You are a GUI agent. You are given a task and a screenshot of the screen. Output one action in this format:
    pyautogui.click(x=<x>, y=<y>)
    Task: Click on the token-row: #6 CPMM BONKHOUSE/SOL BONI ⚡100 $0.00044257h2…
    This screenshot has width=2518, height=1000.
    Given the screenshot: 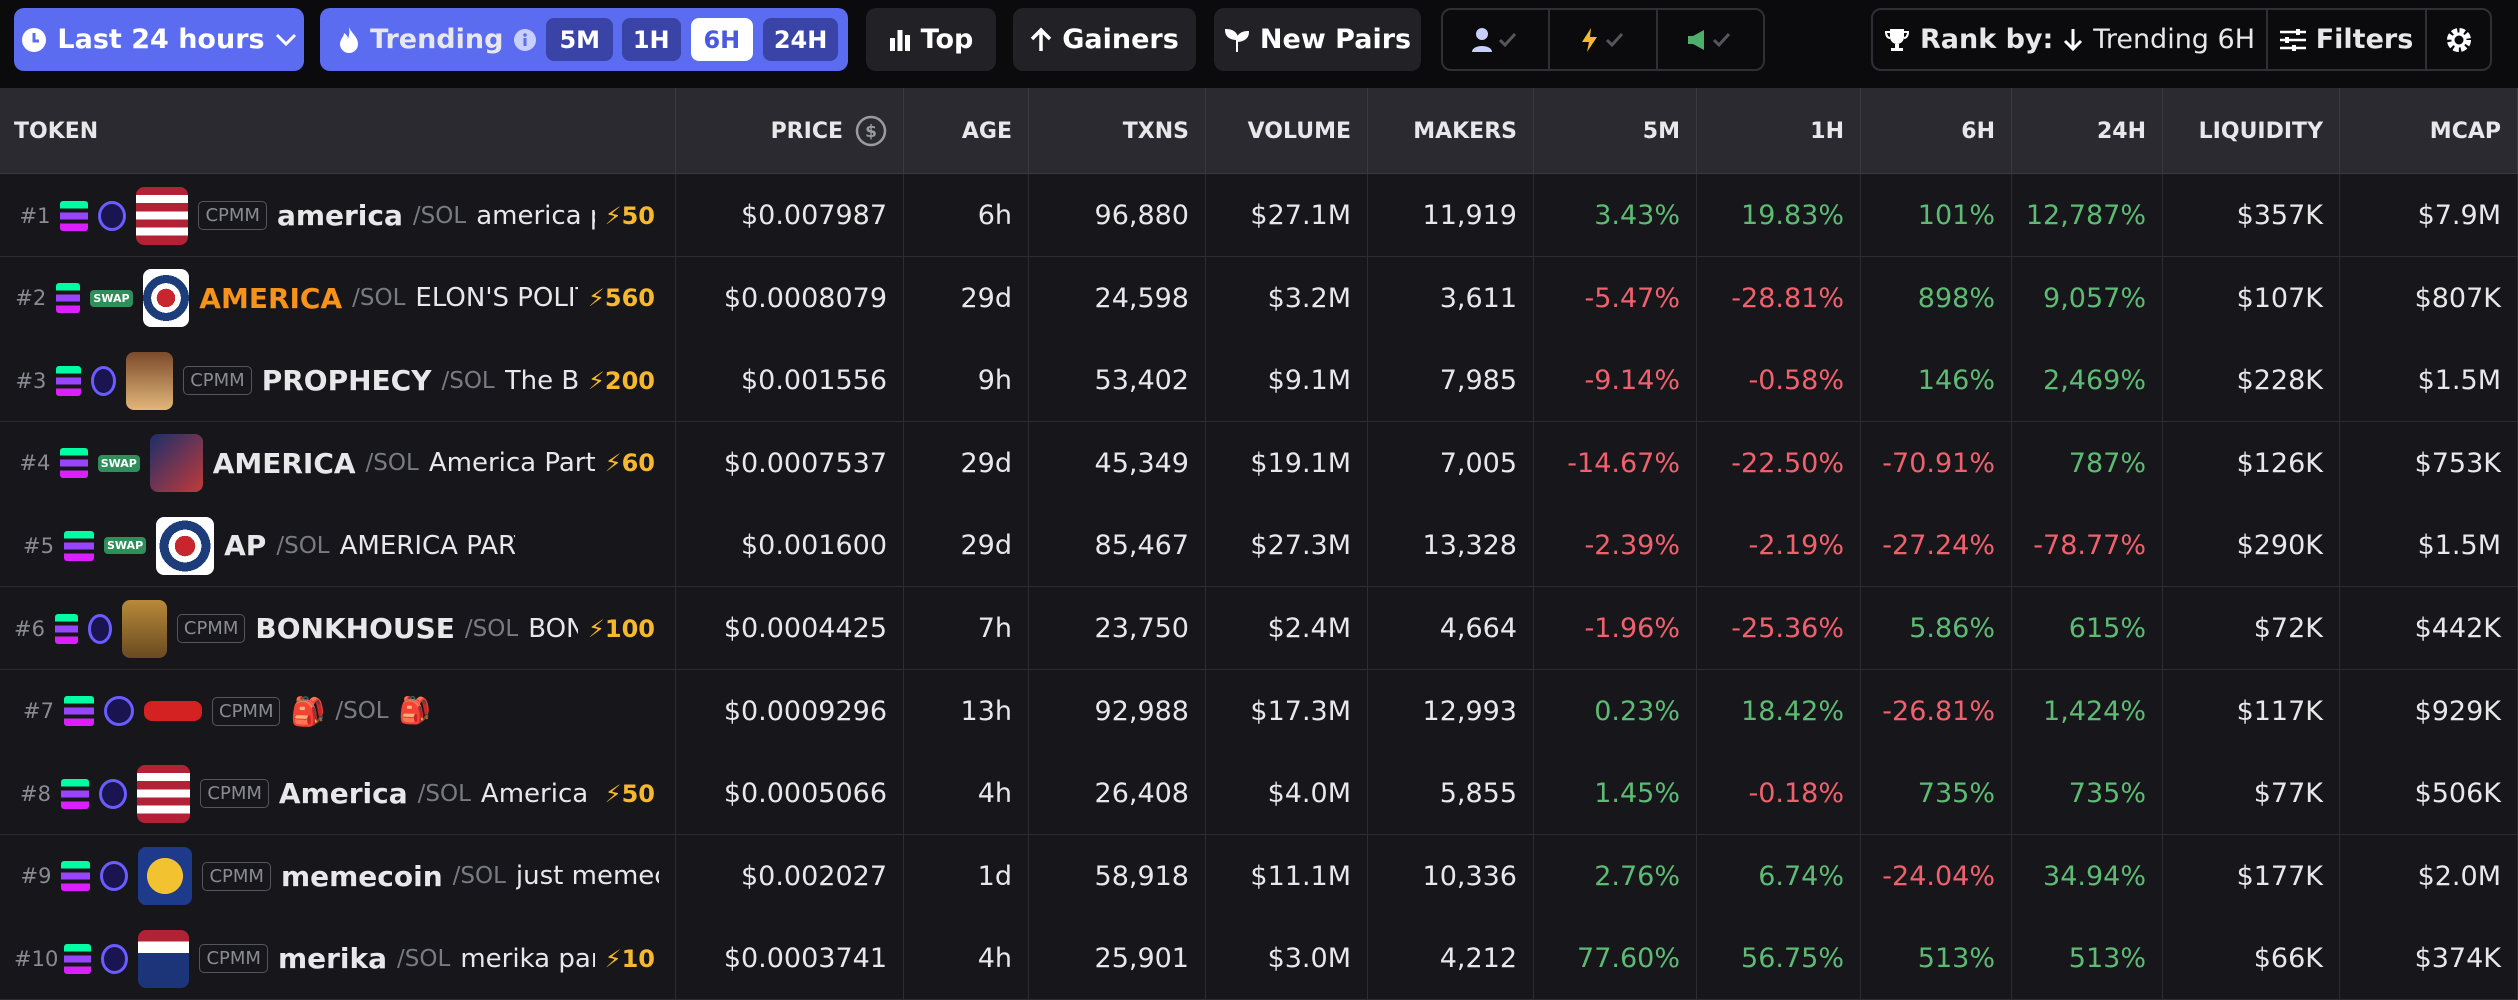 What is the action you would take?
    pyautogui.click(x=1259, y=628)
    